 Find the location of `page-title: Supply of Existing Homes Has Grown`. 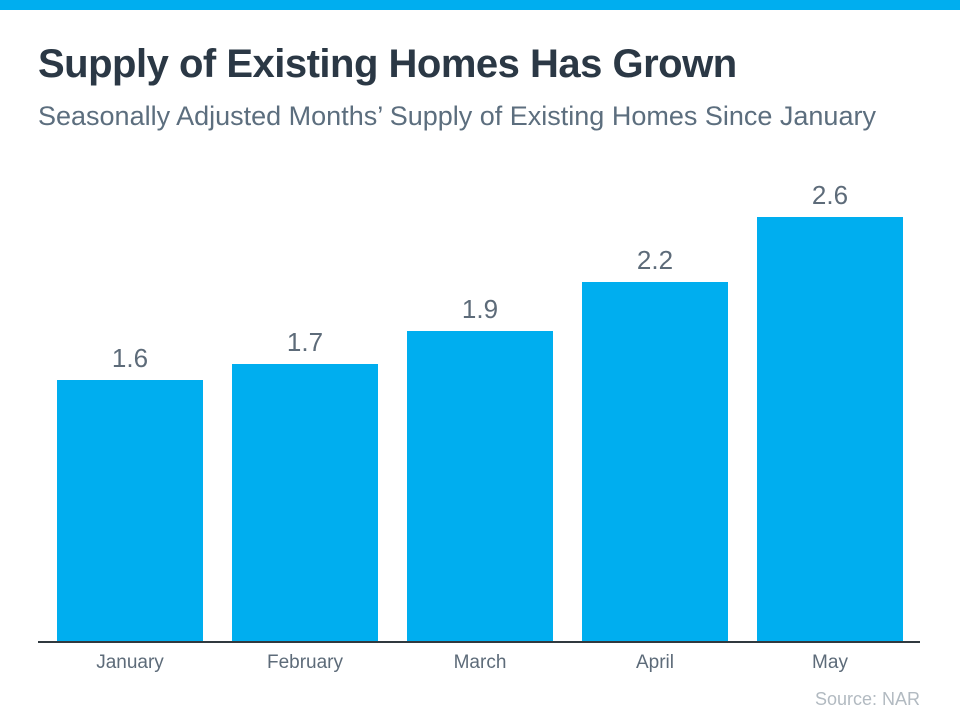

page-title: Supply of Existing Homes Has Grown is located at coordinates (387, 64).